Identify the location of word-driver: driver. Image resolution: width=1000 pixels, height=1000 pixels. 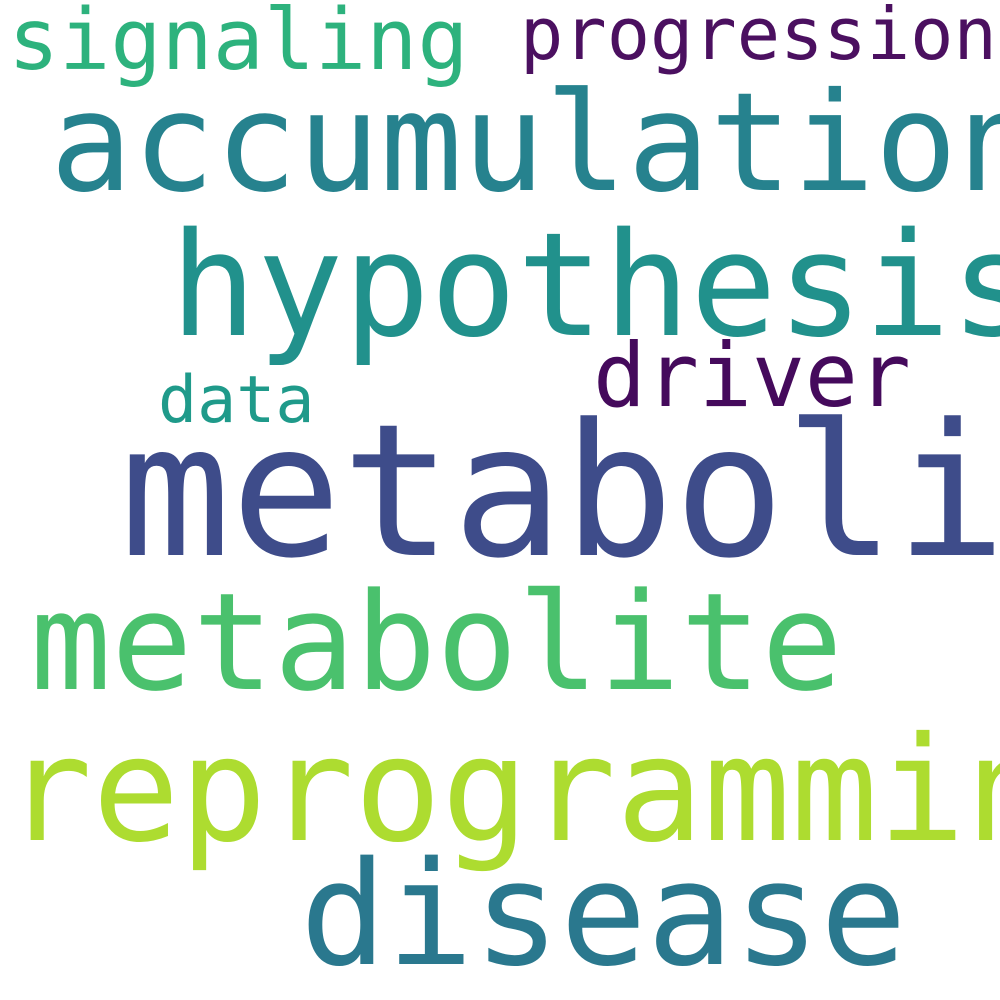
(752, 375).